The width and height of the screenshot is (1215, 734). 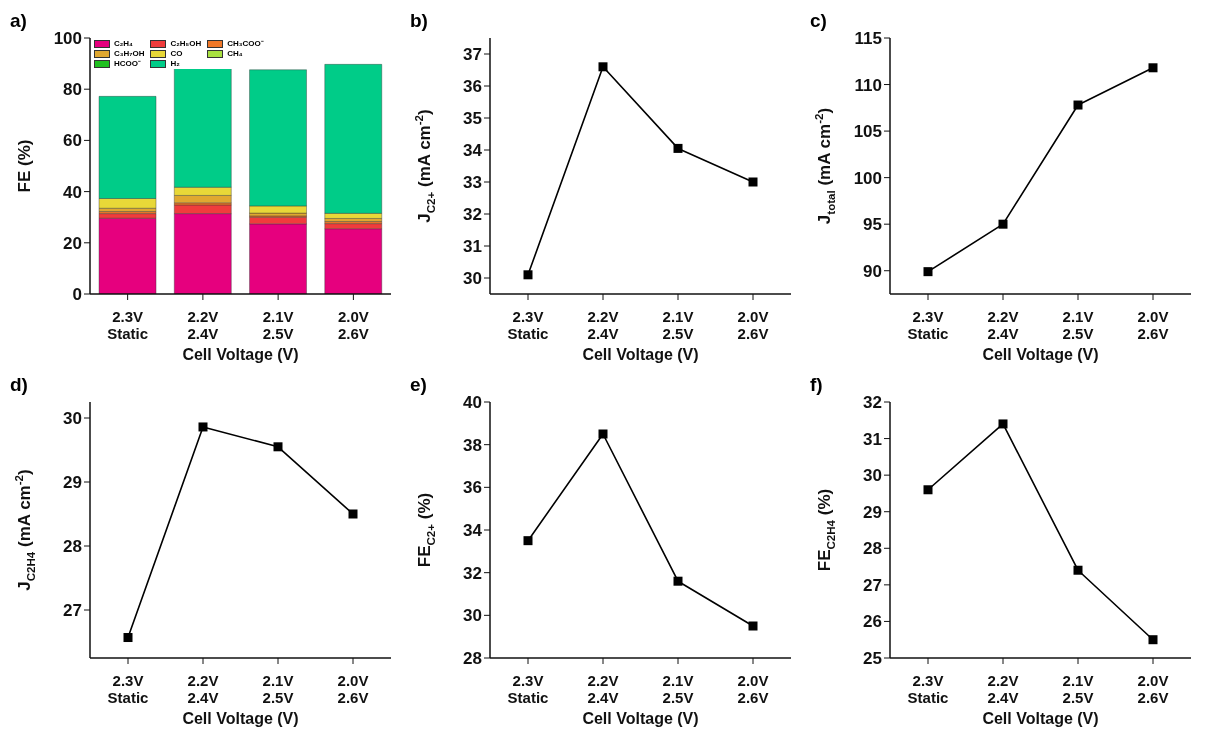 What do you see at coordinates (123, 44) in the screenshot?
I see `legend-label: C₂H₄` at bounding box center [123, 44].